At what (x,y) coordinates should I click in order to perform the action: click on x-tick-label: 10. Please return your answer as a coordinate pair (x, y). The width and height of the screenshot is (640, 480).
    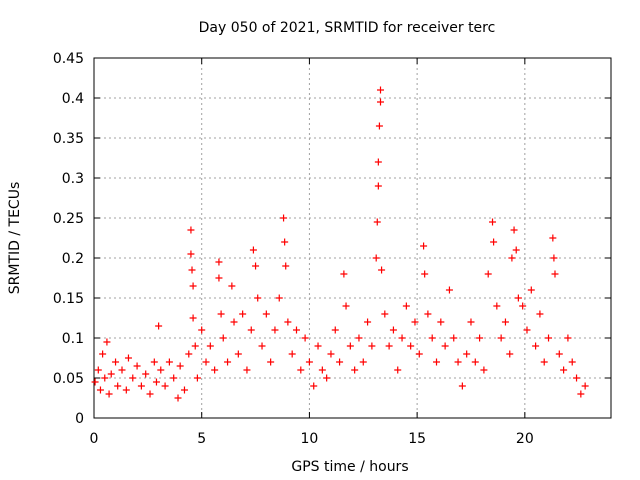
    Looking at the image, I should click on (310, 439).